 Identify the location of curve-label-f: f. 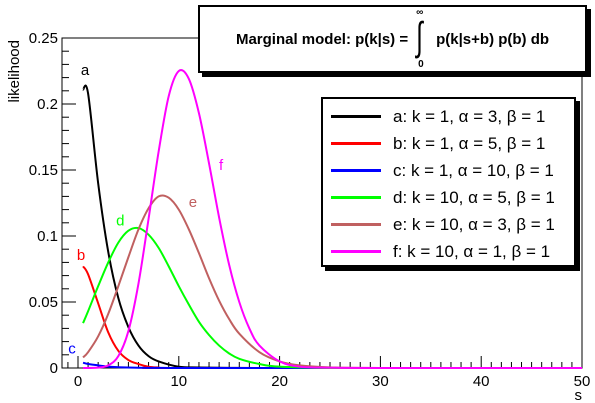
(221, 165).